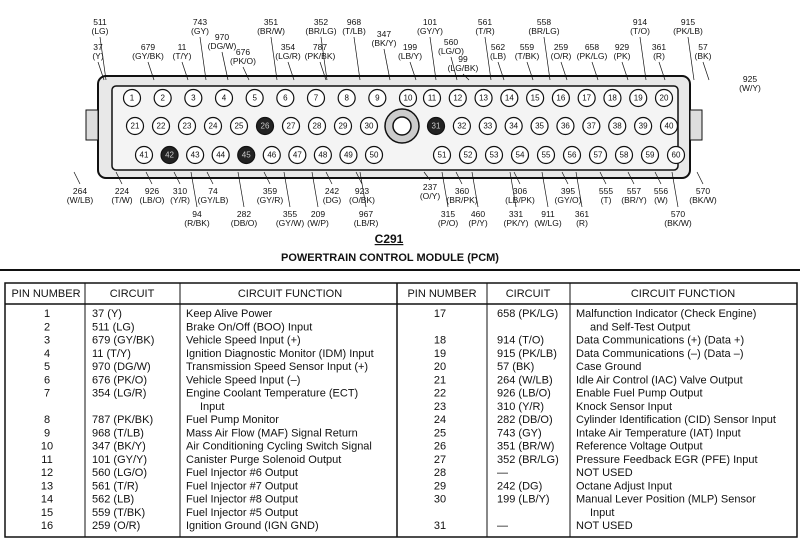 The image size is (800, 539). Describe the element at coordinates (270, 200) in the screenshot. I see `wire-color: (GY/R)` at that location.